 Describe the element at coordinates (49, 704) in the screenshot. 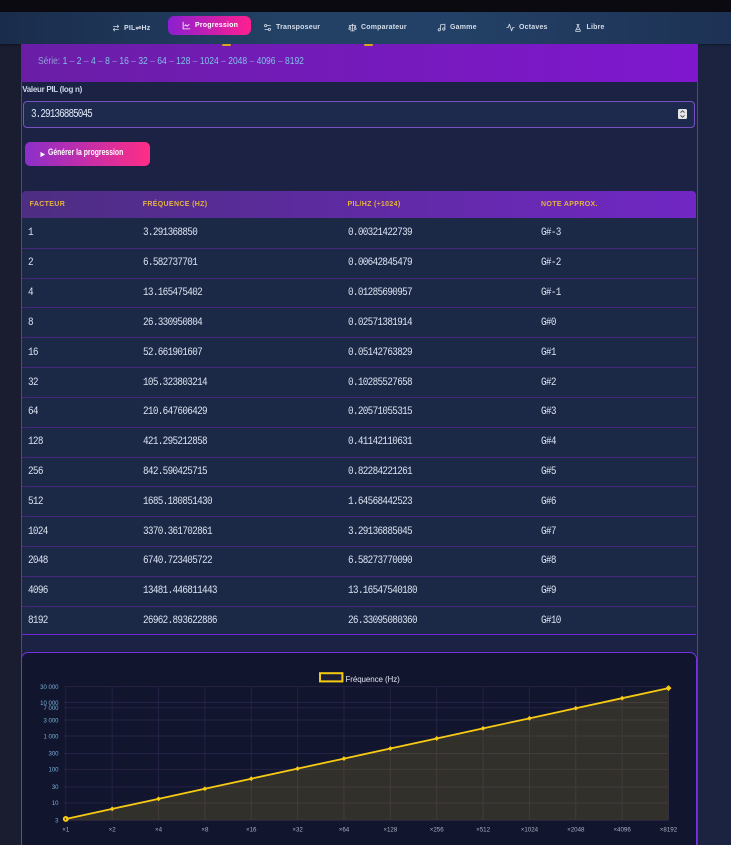

I see `svg-text: 10 000` at that location.